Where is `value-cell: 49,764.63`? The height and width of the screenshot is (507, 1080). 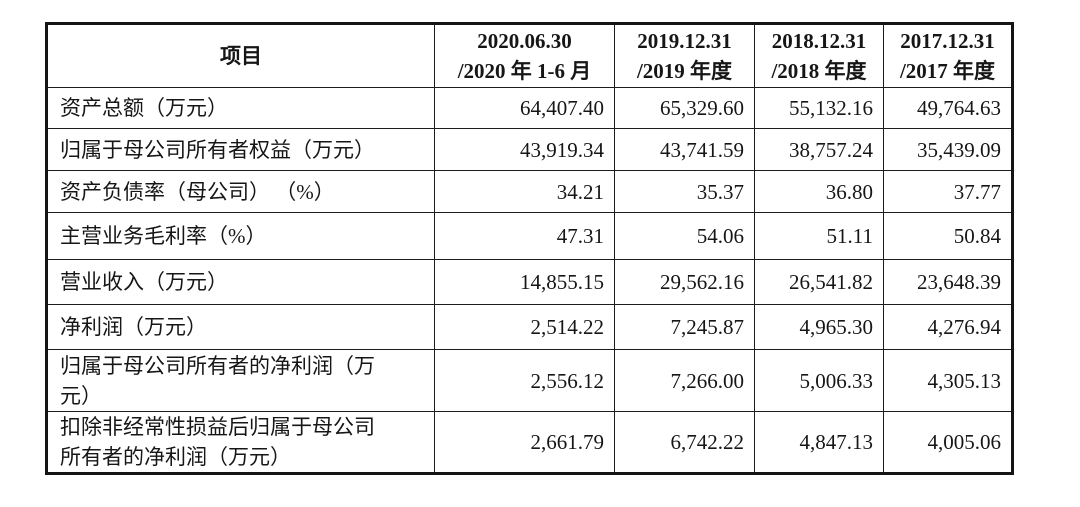
value-cell: 49,764.63 is located at coordinates (948, 108).